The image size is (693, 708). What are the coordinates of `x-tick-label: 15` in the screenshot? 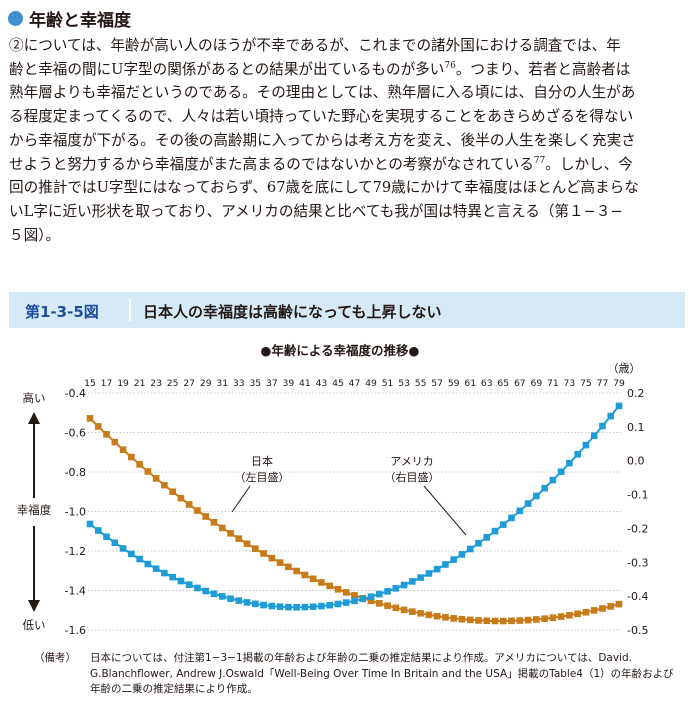 It's located at (90, 383).